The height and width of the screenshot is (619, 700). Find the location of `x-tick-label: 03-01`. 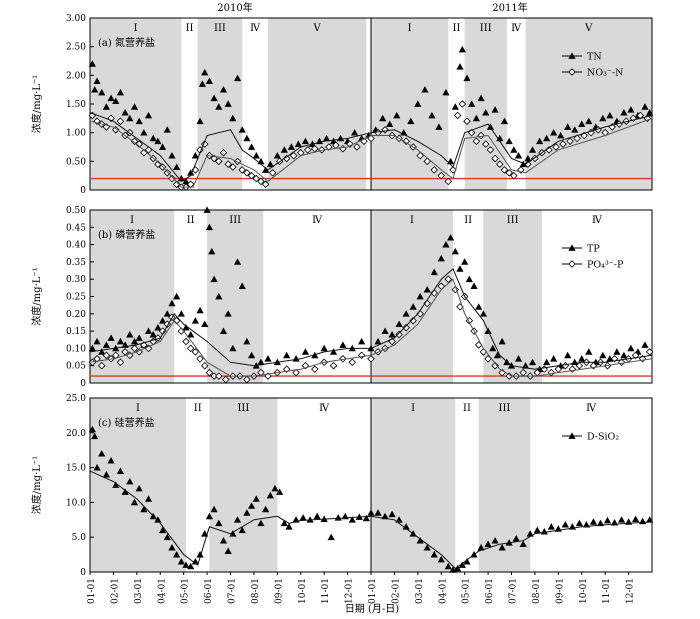

x-tick-label: 03-01 is located at coordinates (420, 591).